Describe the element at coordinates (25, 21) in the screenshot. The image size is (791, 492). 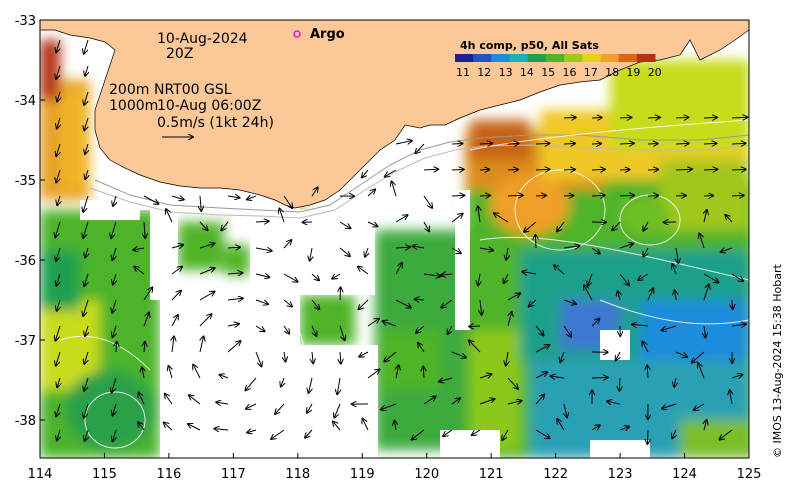
I see `y-tick-label: -33` at that location.